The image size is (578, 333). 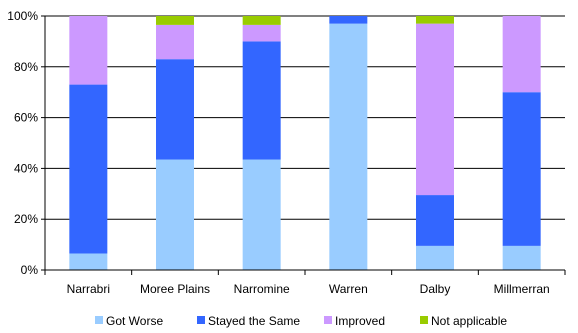 I want to click on bar-narromine-got-worse, so click(x=261, y=214).